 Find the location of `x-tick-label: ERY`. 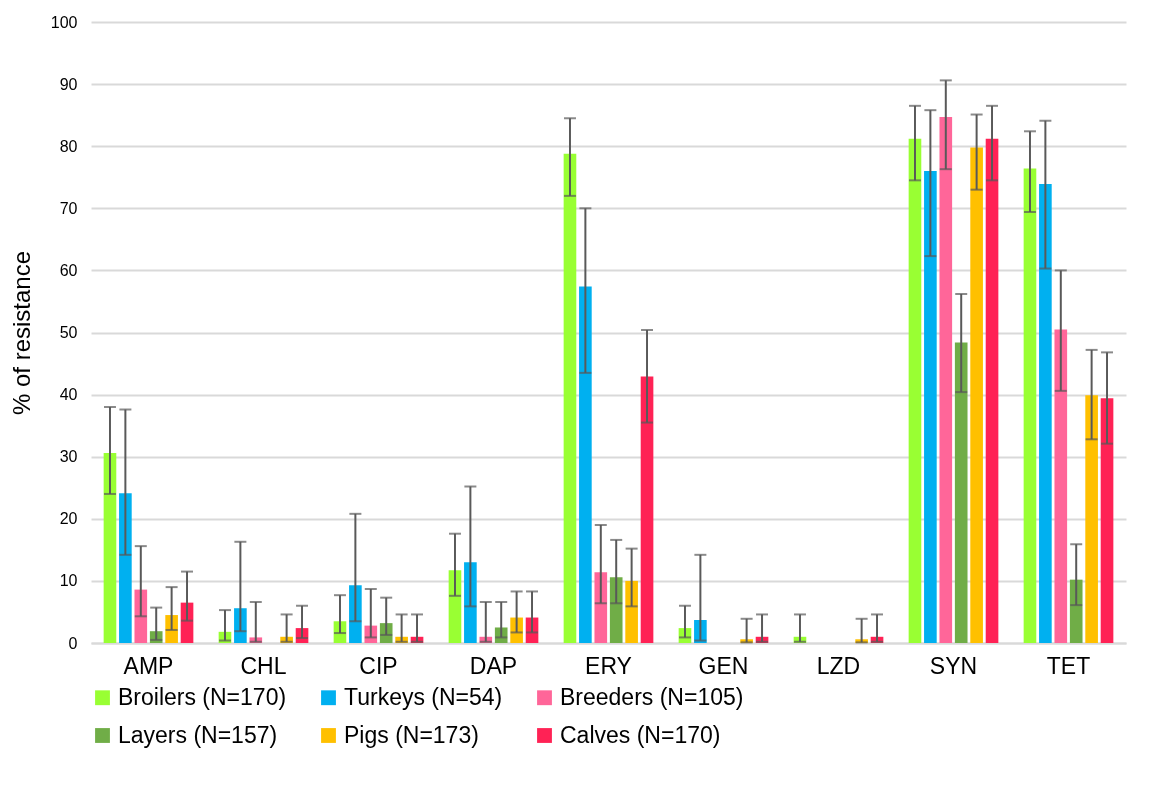

x-tick-label: ERY is located at coordinates (608, 665).